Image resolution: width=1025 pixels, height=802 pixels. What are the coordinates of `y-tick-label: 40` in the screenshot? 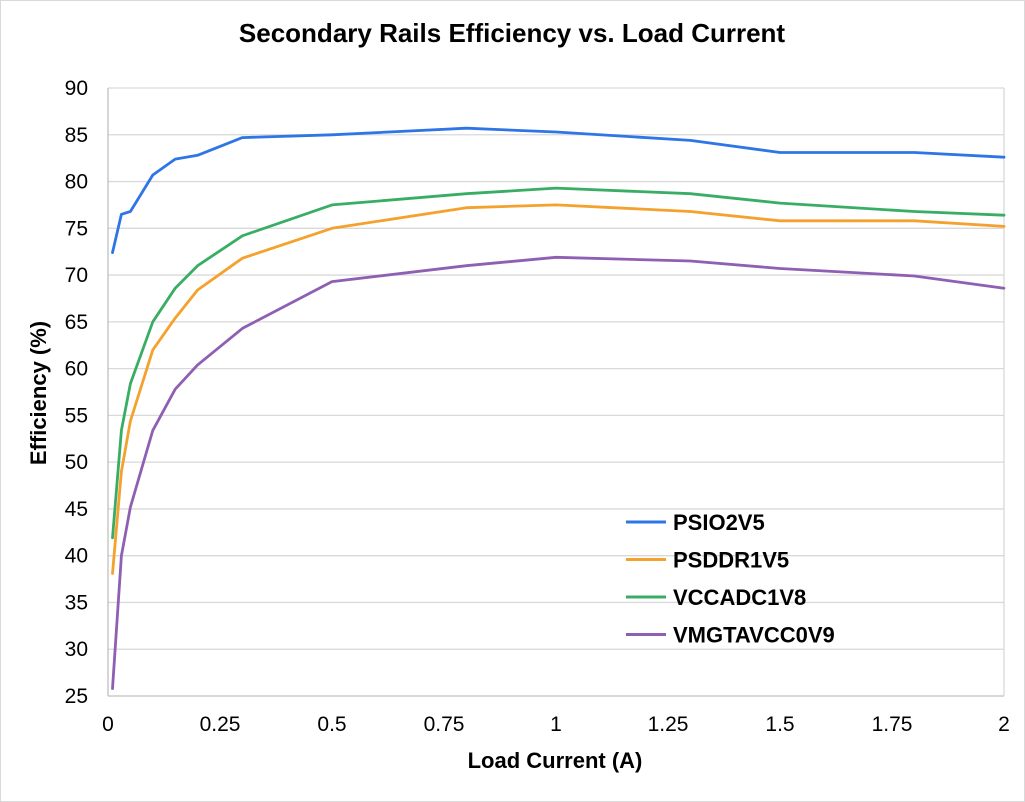 It's located at (76, 556).